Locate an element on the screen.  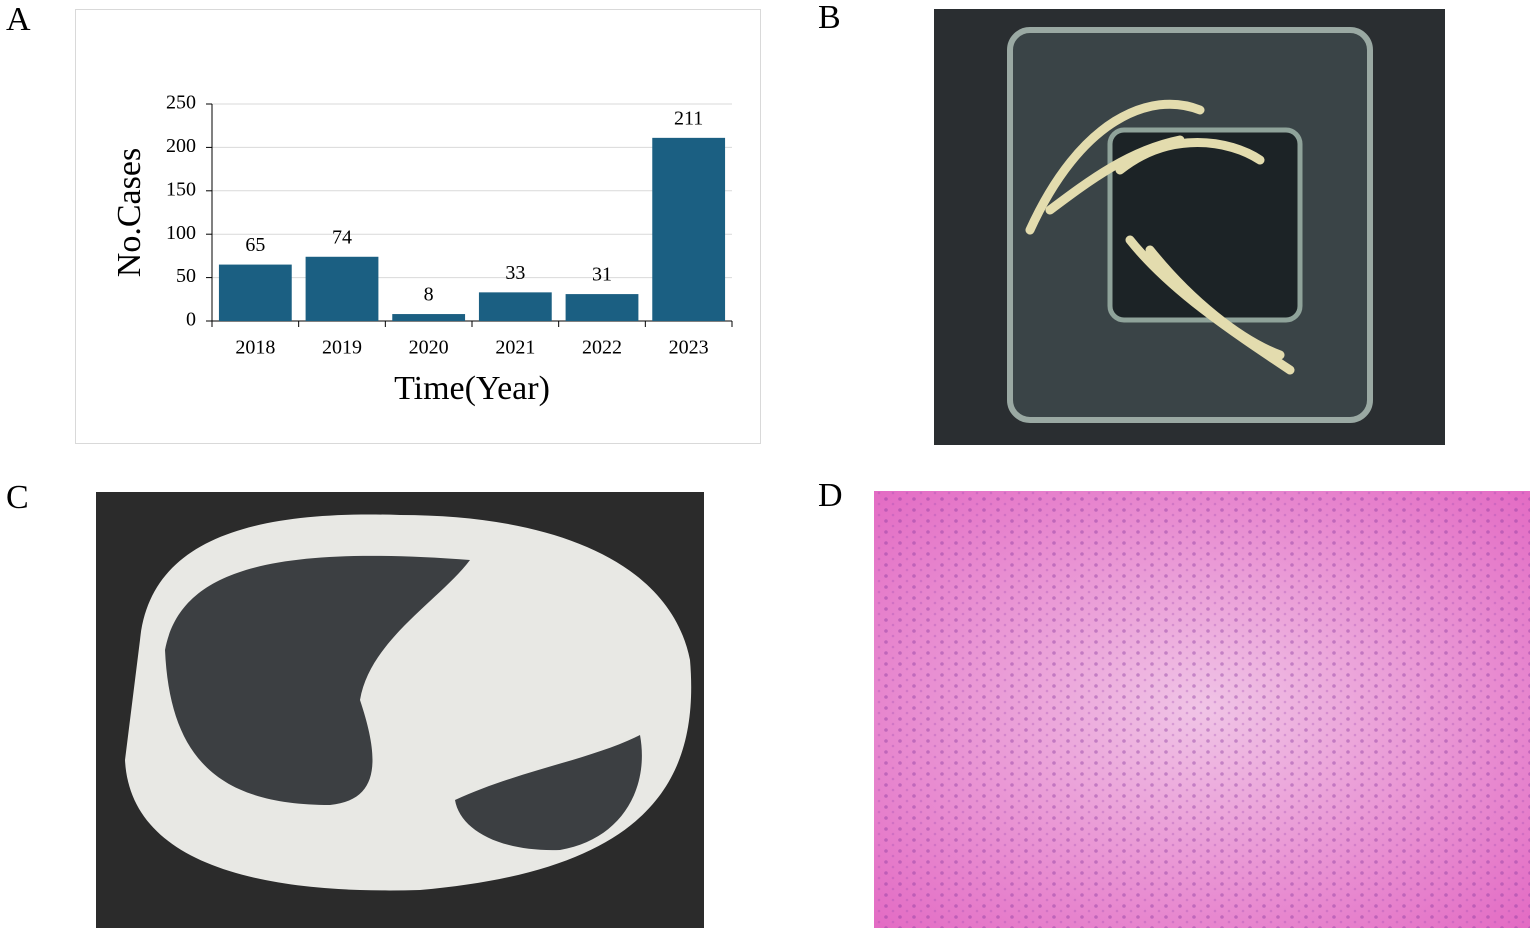
x-tick-label: 2019 is located at coordinates (342, 348).